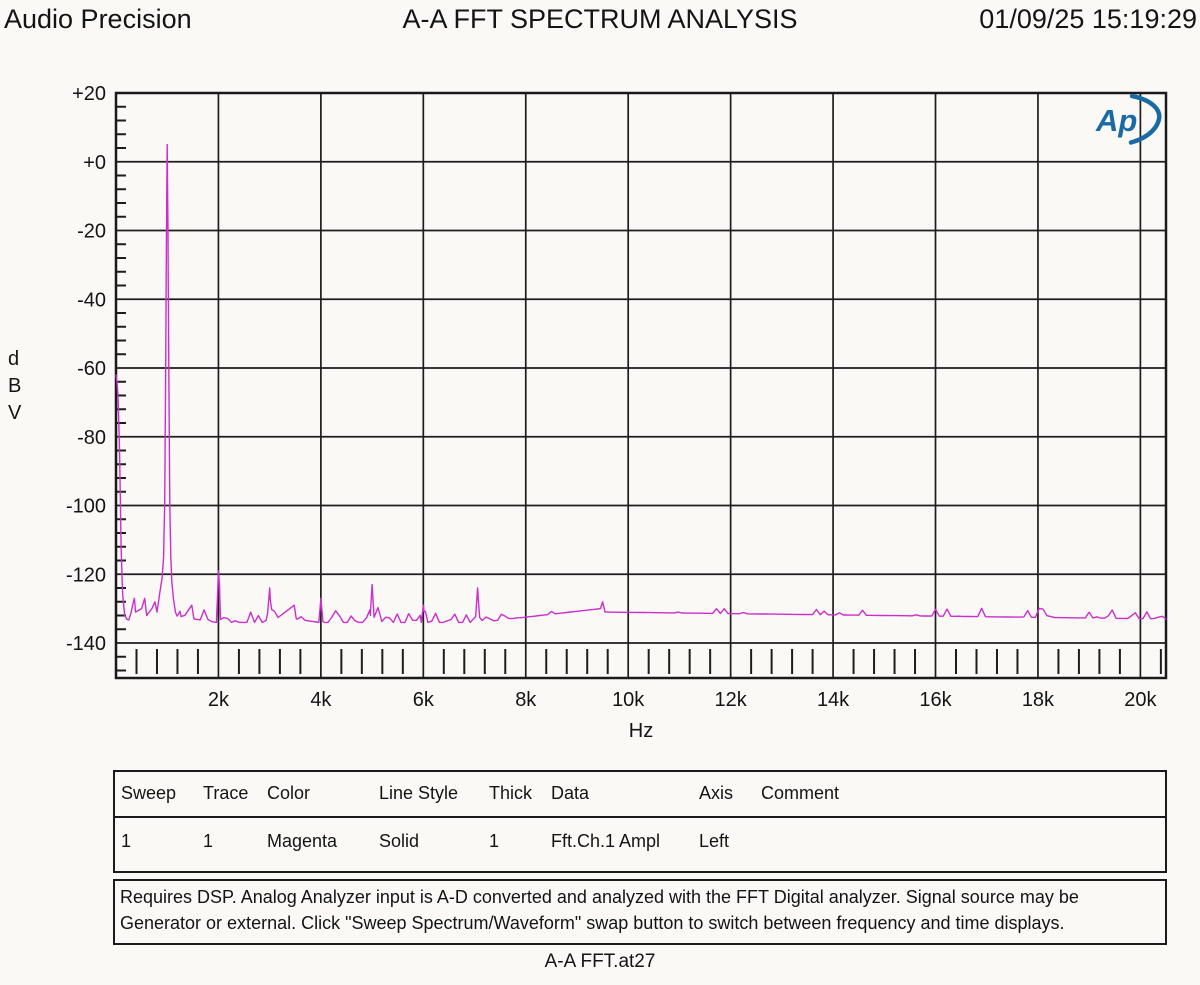  Describe the element at coordinates (424, 700) in the screenshot. I see `svg-text: 6k` at that location.